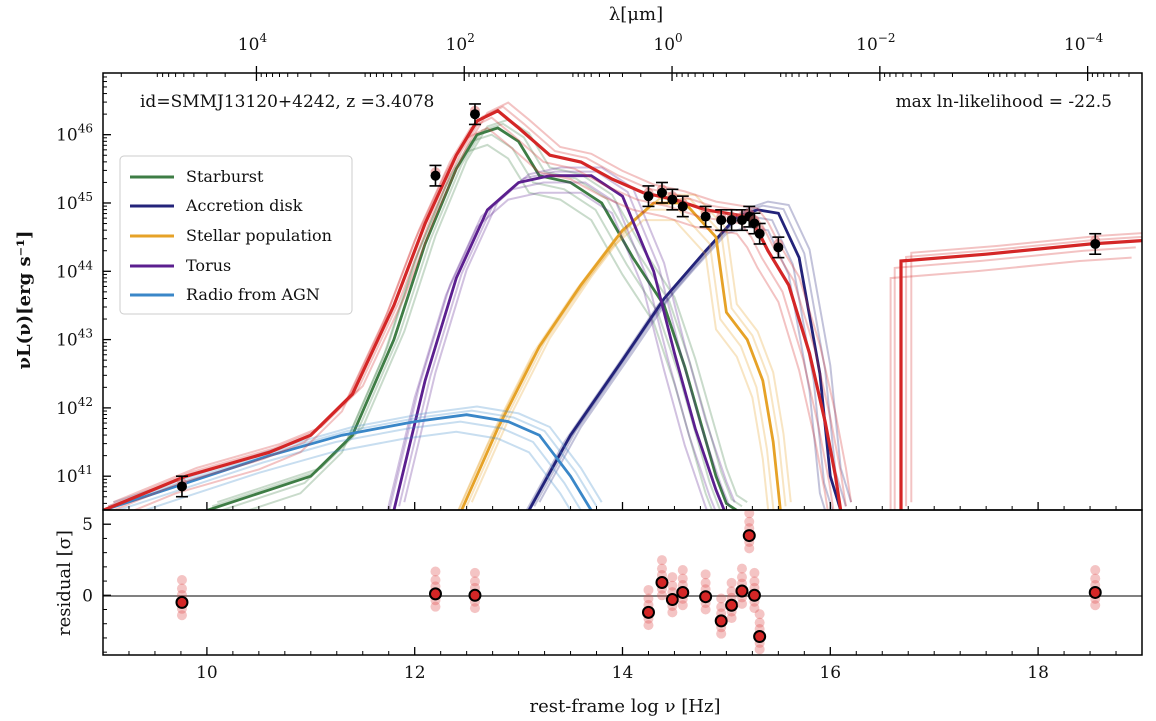 Image resolution: width=1156 pixels, height=721 pixels. What do you see at coordinates (87, 596) in the screenshot?
I see `residual-y-tick-label: 0` at bounding box center [87, 596].